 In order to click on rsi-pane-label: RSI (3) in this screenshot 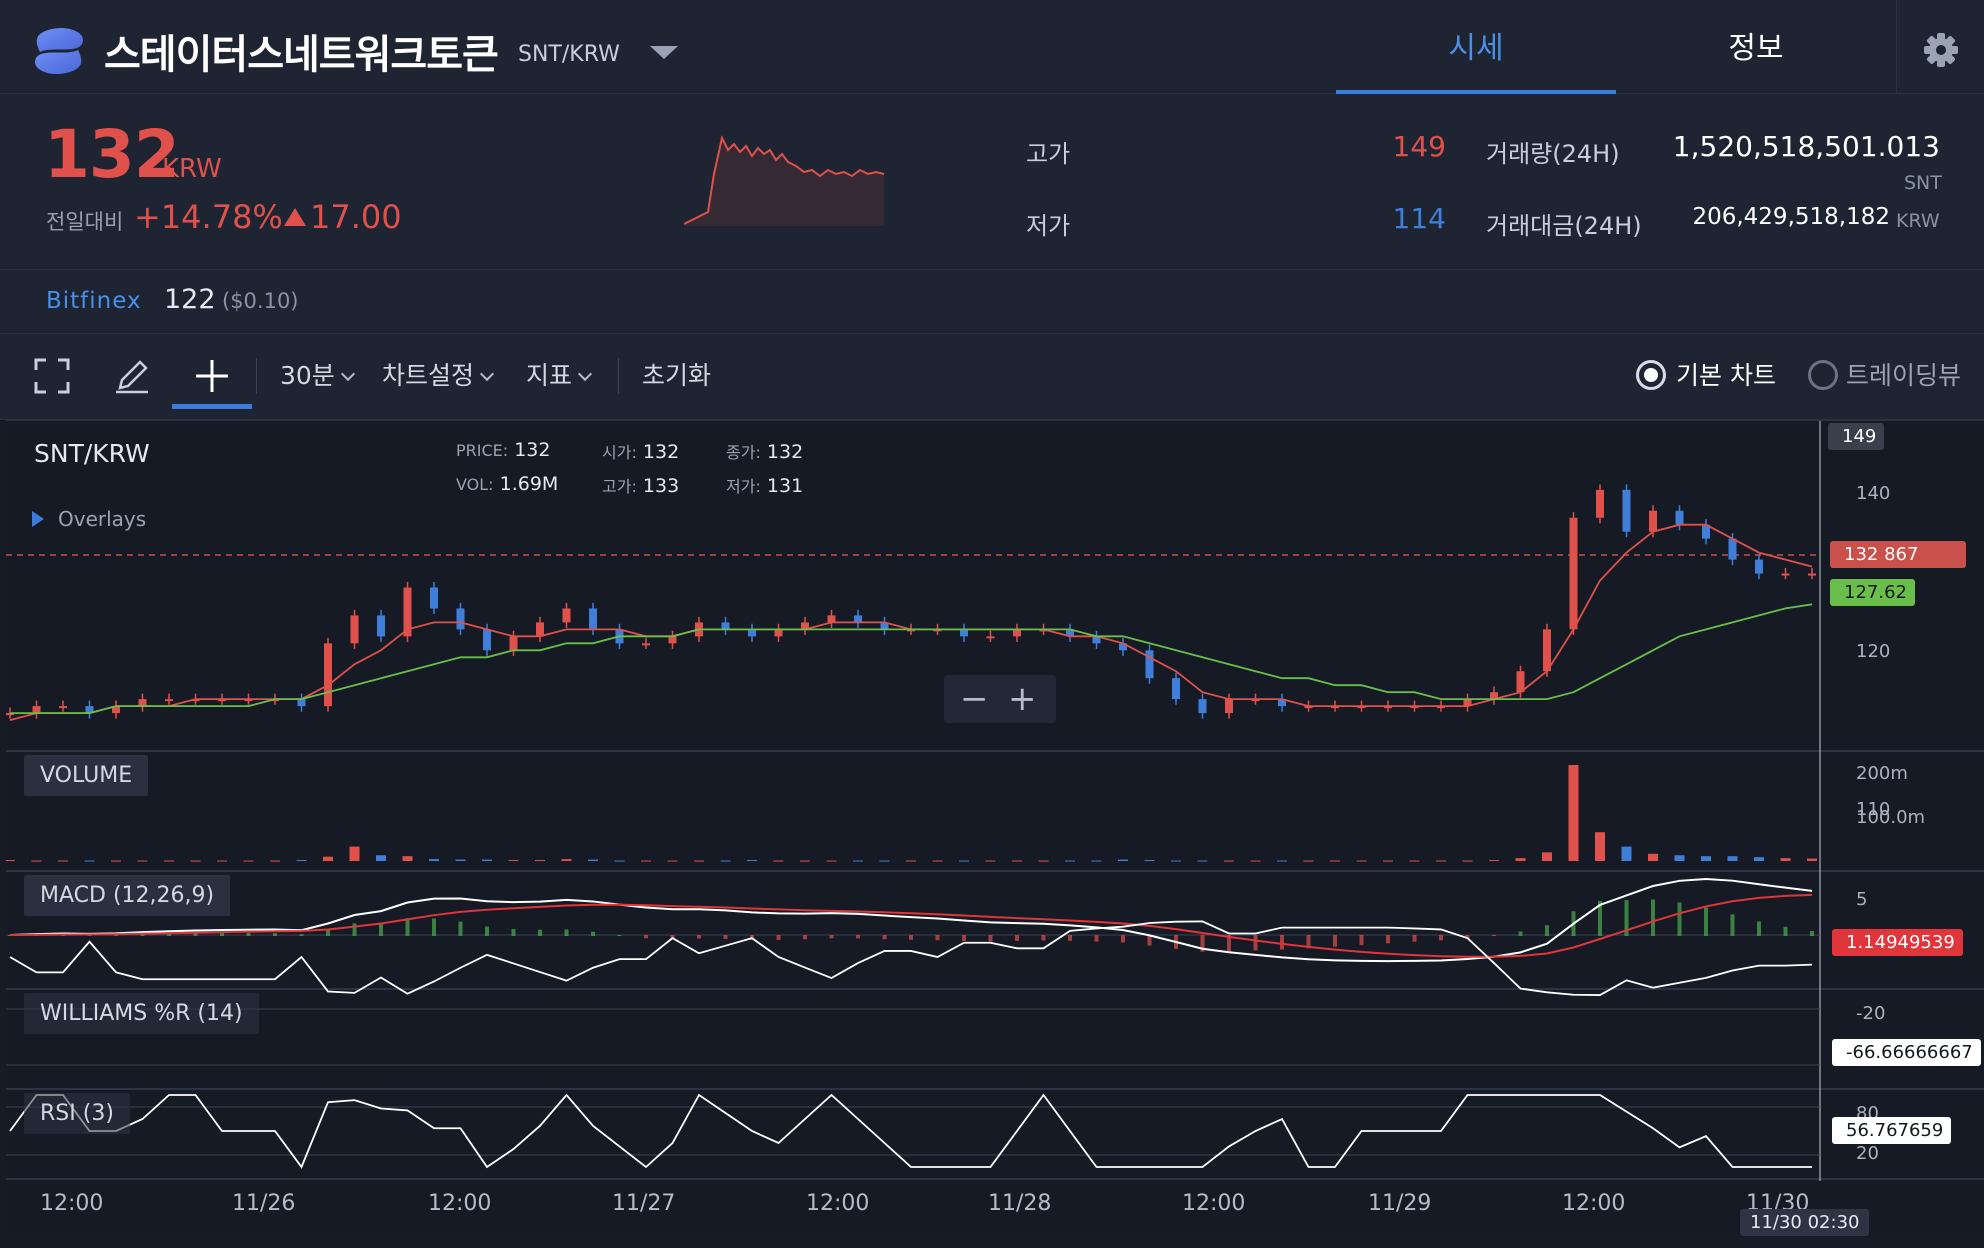, I will do `click(77, 1113)`.